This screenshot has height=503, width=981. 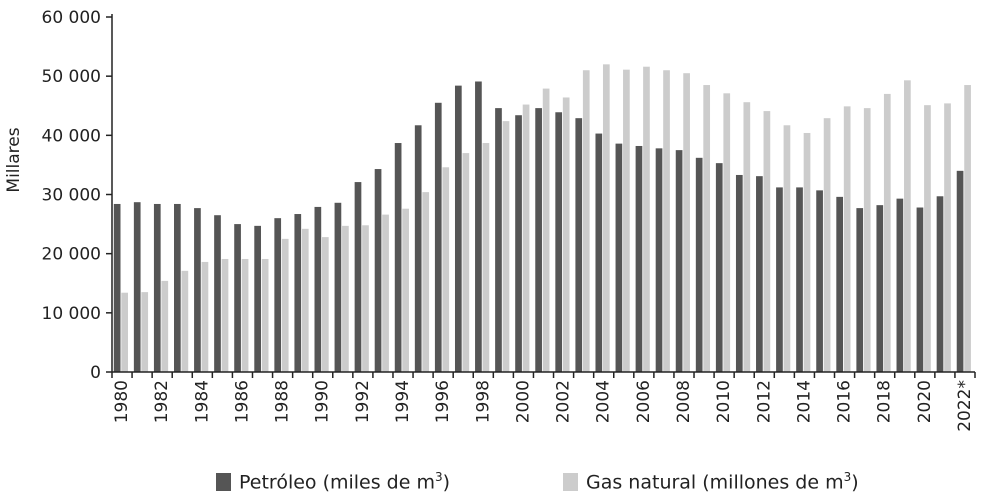 What do you see at coordinates (626, 221) in the screenshot?
I see `bar-gas-2005` at bounding box center [626, 221].